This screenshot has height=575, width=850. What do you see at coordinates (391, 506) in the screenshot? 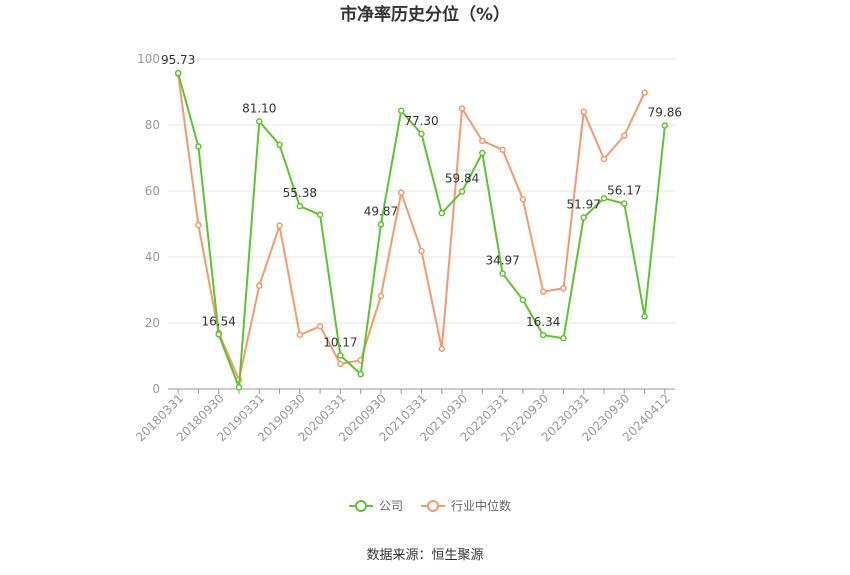
I see `legend-label: 公司` at bounding box center [391, 506].